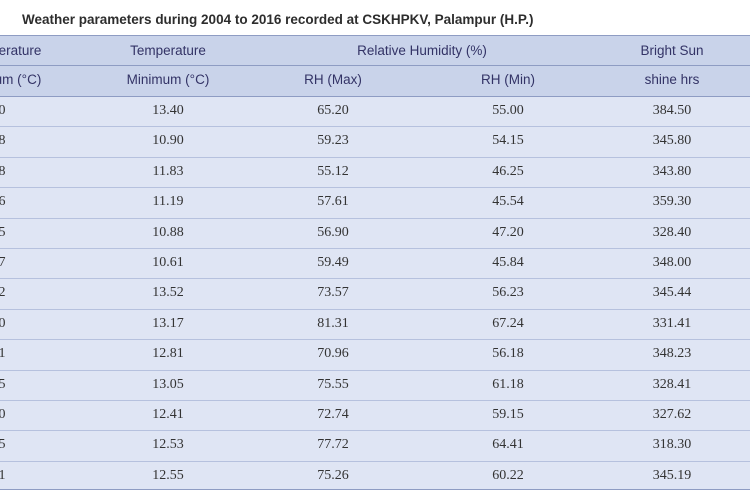 Image resolution: width=750 pixels, height=499 pixels. Describe the element at coordinates (508, 414) in the screenshot. I see `rh-min-cell: 59.15` at that location.